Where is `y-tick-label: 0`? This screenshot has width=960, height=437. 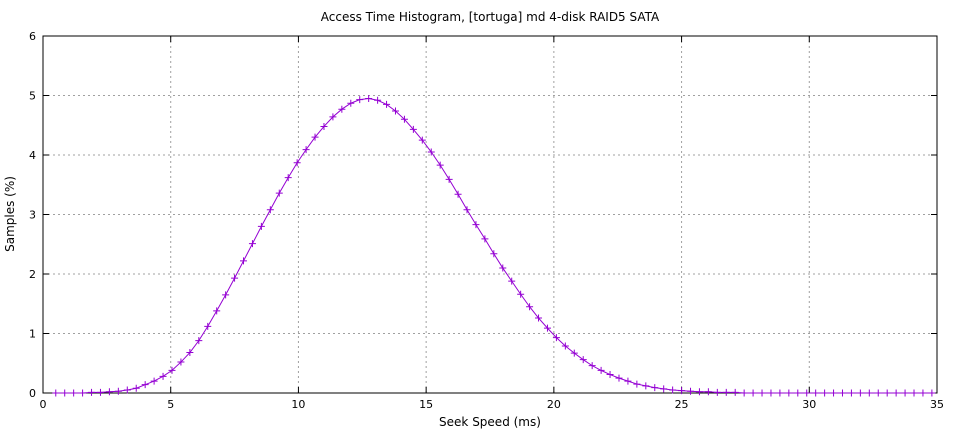
y-tick-label: 0 is located at coordinates (32, 393).